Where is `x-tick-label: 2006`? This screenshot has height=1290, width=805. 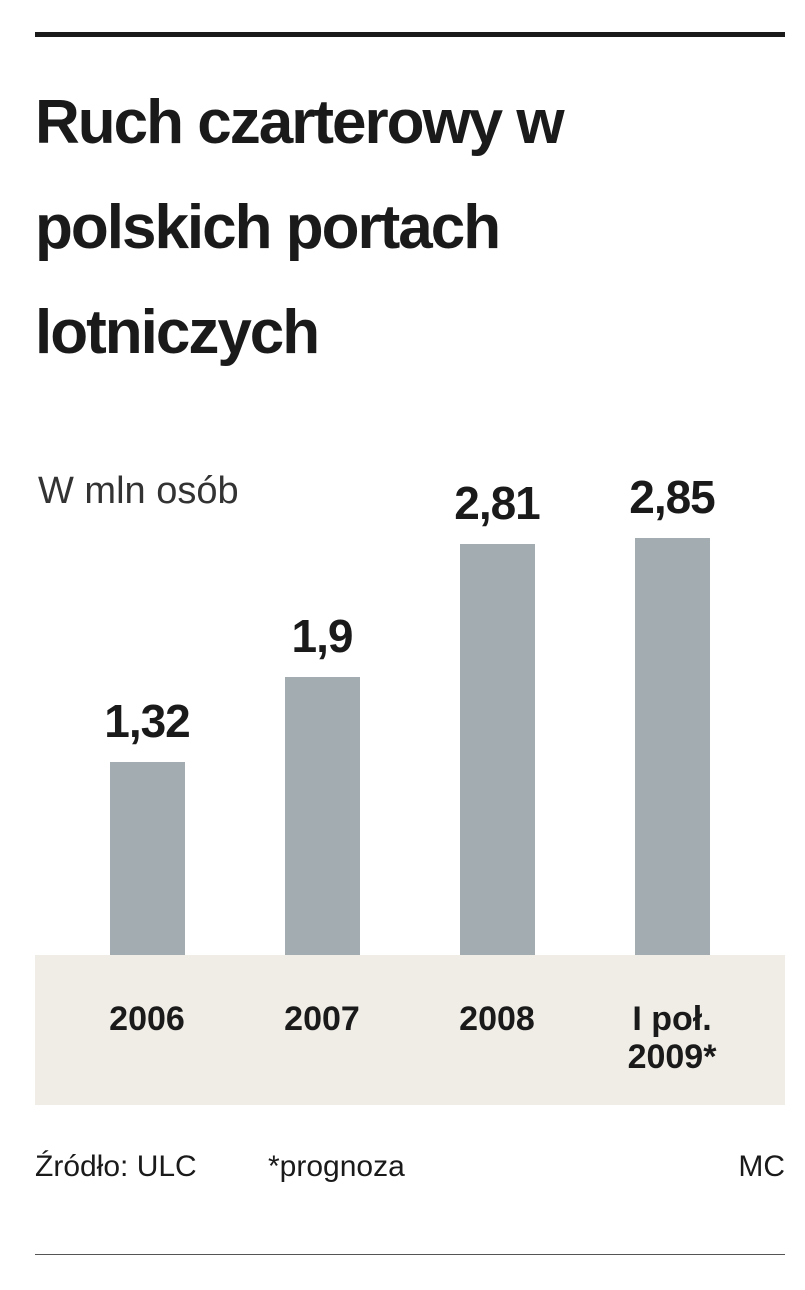
x-tick-label: 2006 is located at coordinates (147, 1019).